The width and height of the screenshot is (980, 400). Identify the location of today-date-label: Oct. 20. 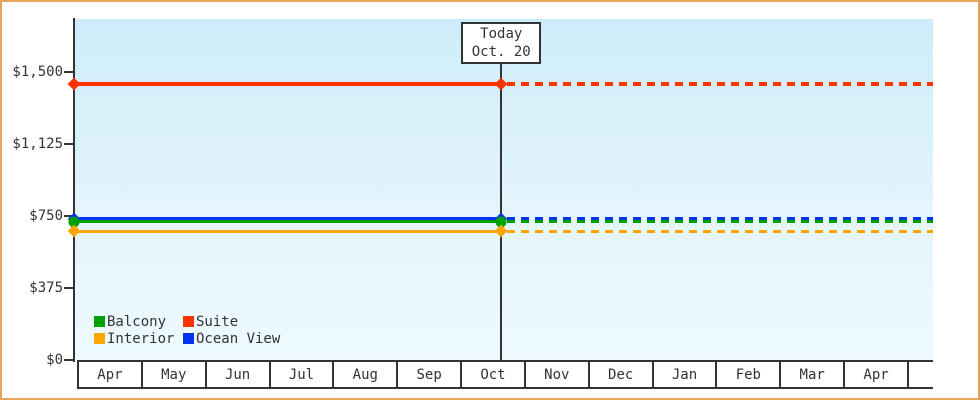
(501, 52).